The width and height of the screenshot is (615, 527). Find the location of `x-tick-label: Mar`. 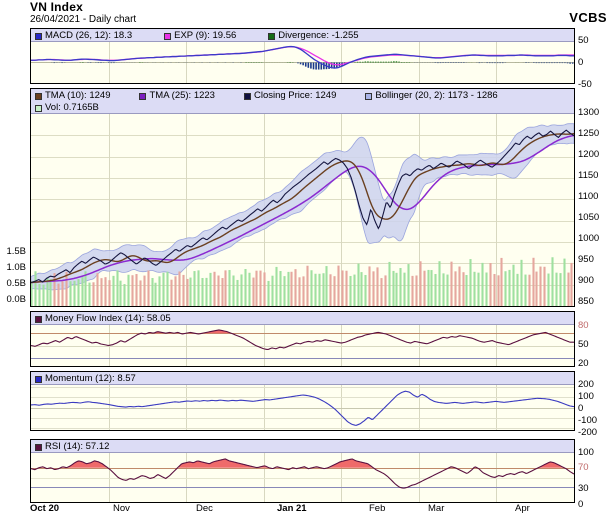

x-tick-label: Mar is located at coordinates (436, 508).